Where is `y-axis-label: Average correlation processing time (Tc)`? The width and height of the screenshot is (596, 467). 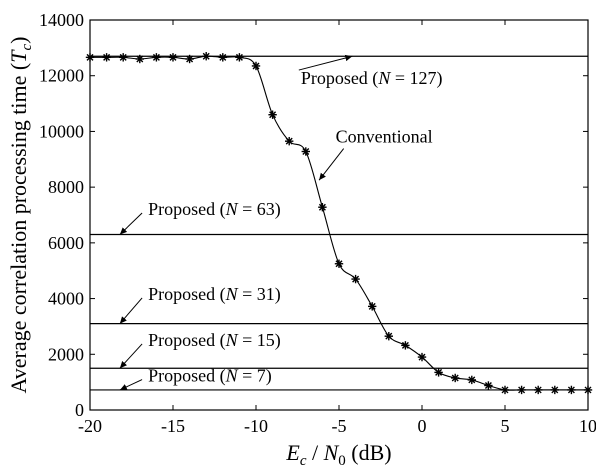 y-axis-label: Average correlation processing time (Tc) is located at coordinates (20, 215).